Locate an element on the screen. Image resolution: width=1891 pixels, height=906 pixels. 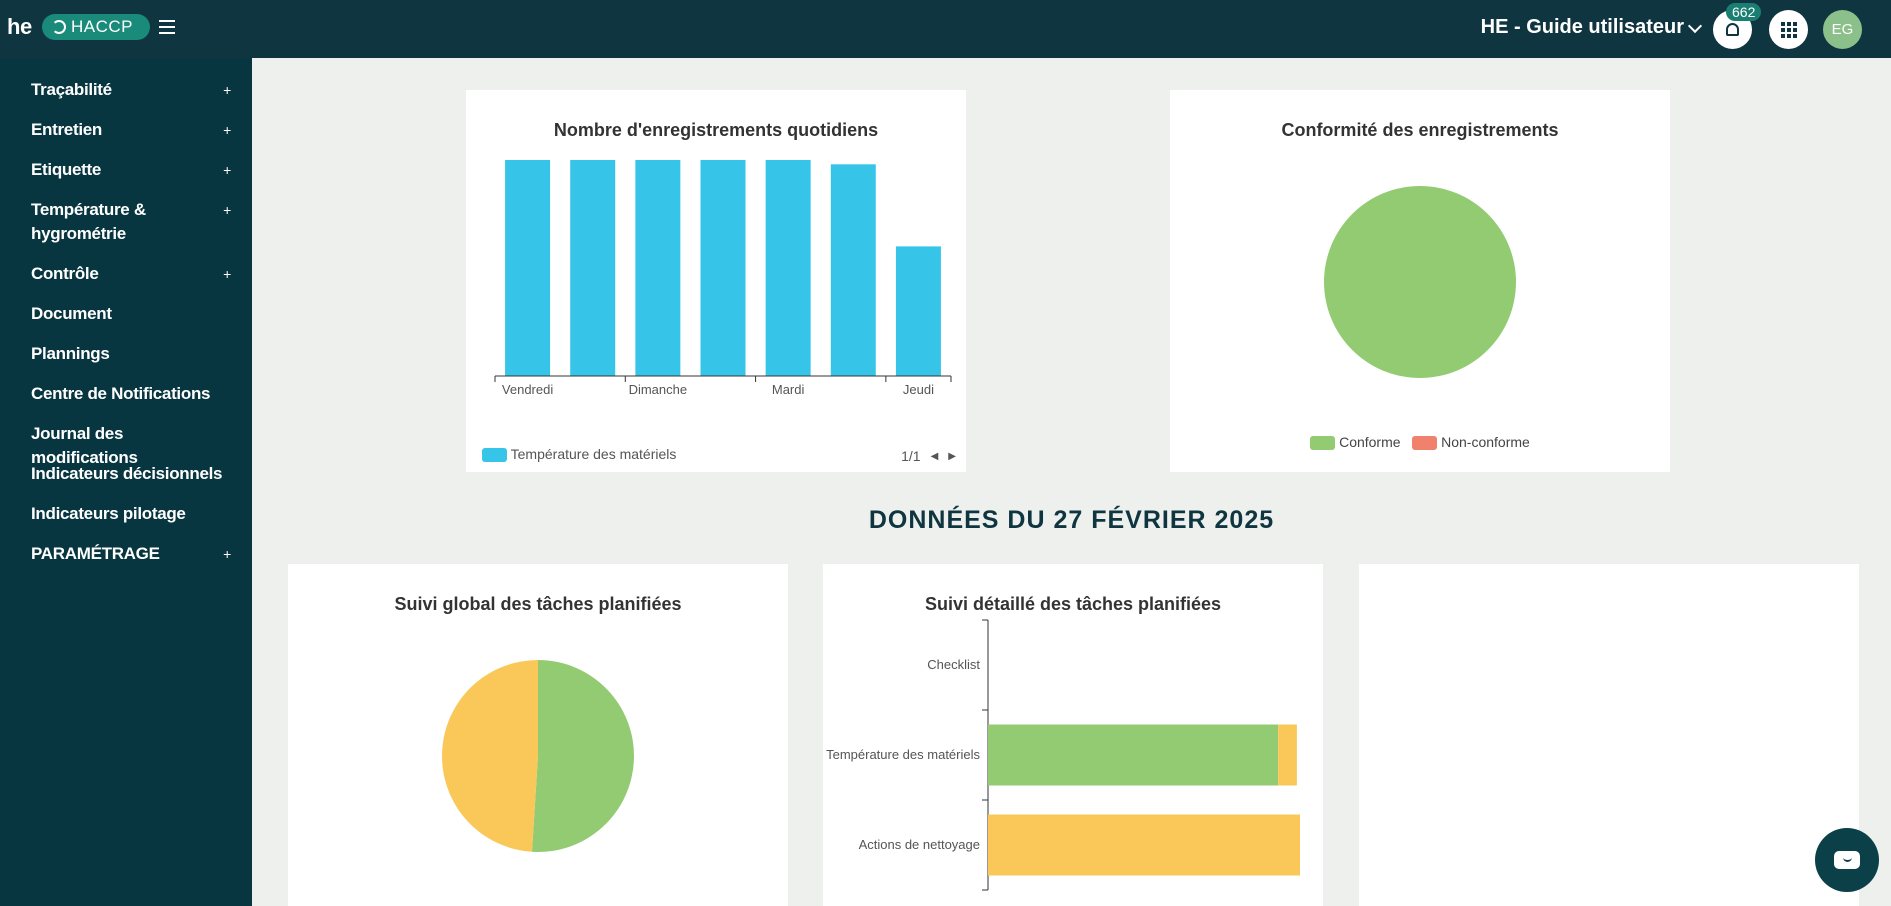
sidebar-item-label: Entretien is located at coordinates (66, 129).